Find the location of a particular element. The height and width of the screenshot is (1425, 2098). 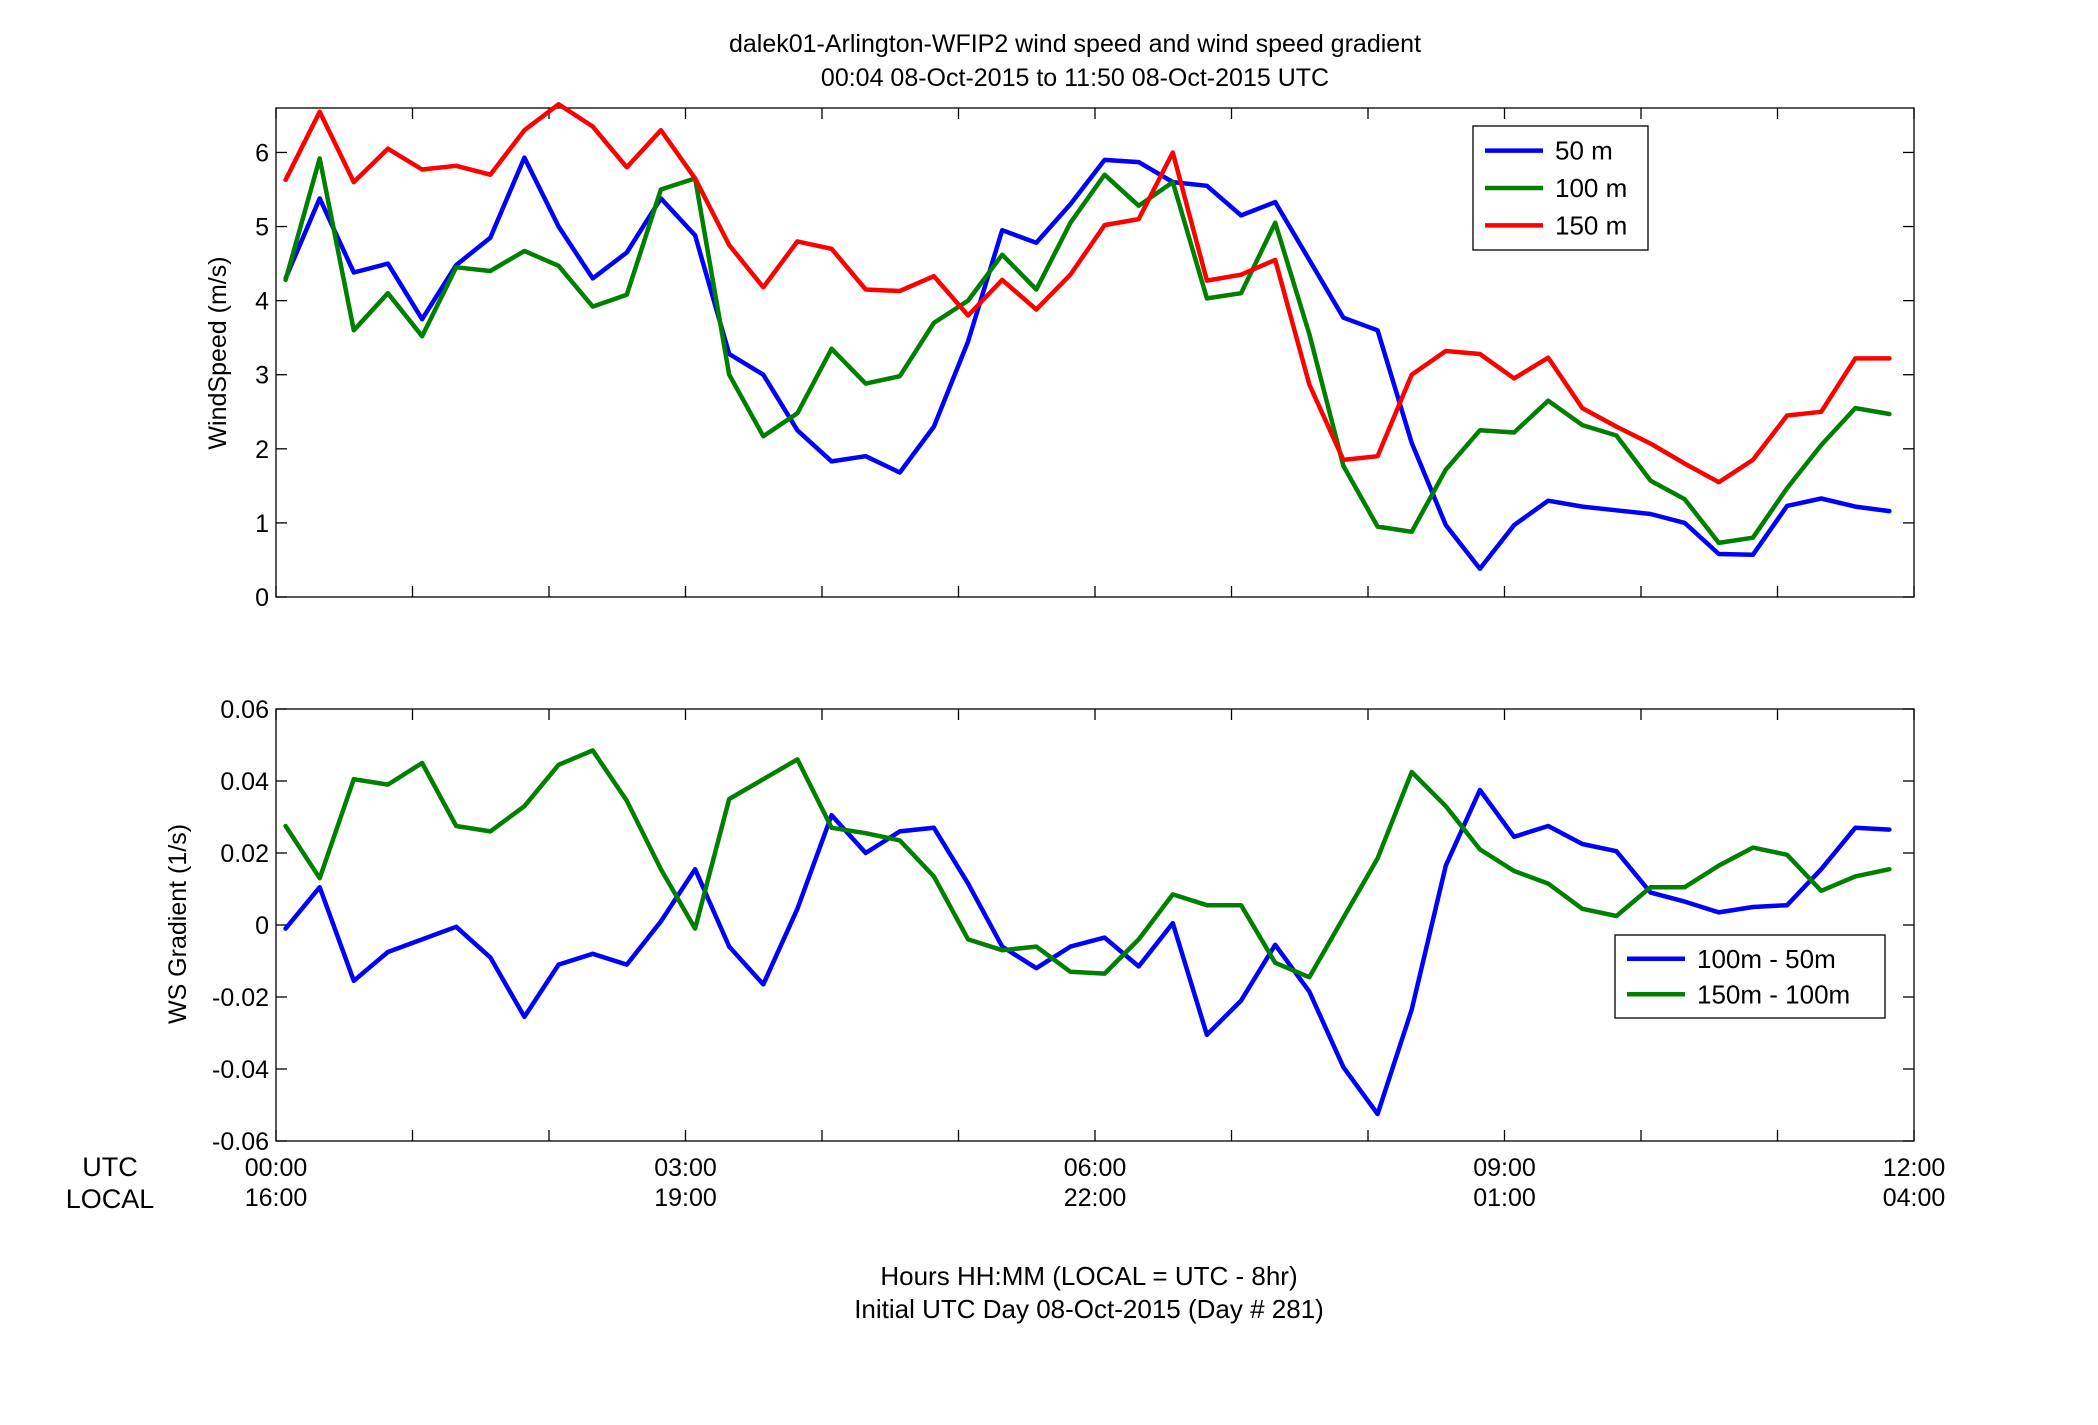

legend-entry: 100m - 50m is located at coordinates (1766, 959).